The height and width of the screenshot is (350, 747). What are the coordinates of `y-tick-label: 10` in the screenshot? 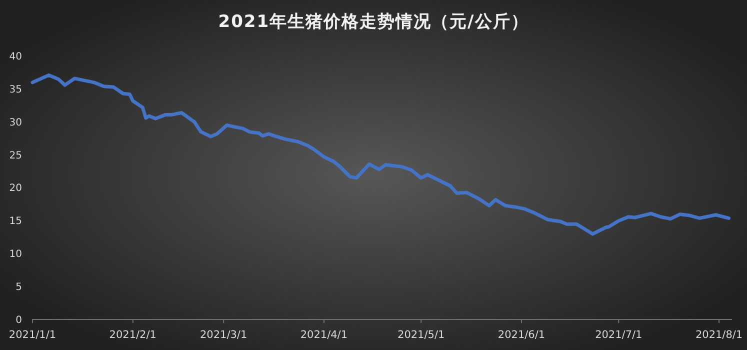 It's located at (15, 254).